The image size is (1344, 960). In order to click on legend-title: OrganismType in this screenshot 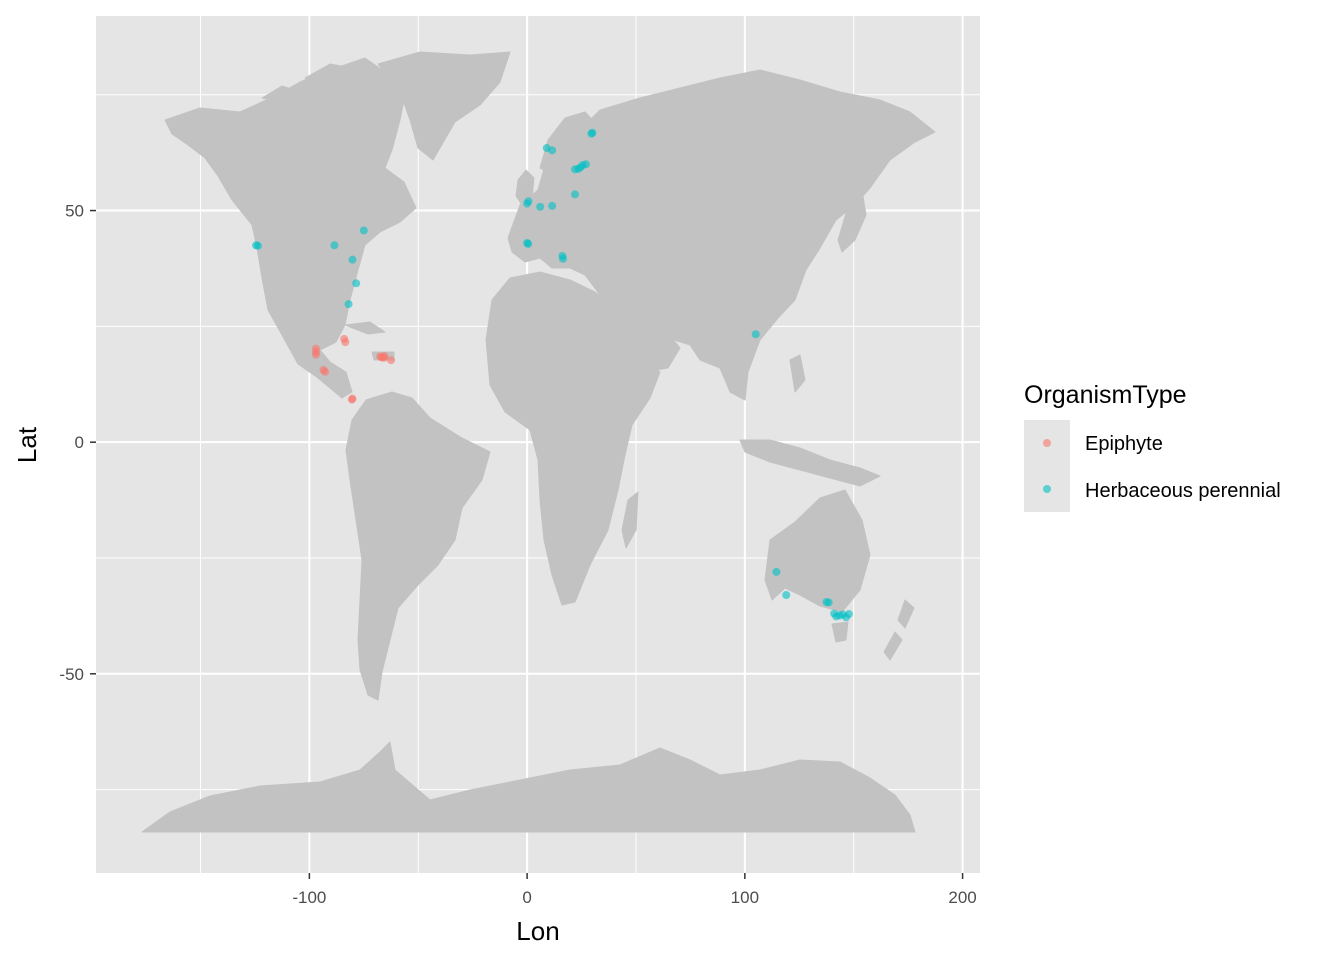, I will do `click(1105, 395)`.